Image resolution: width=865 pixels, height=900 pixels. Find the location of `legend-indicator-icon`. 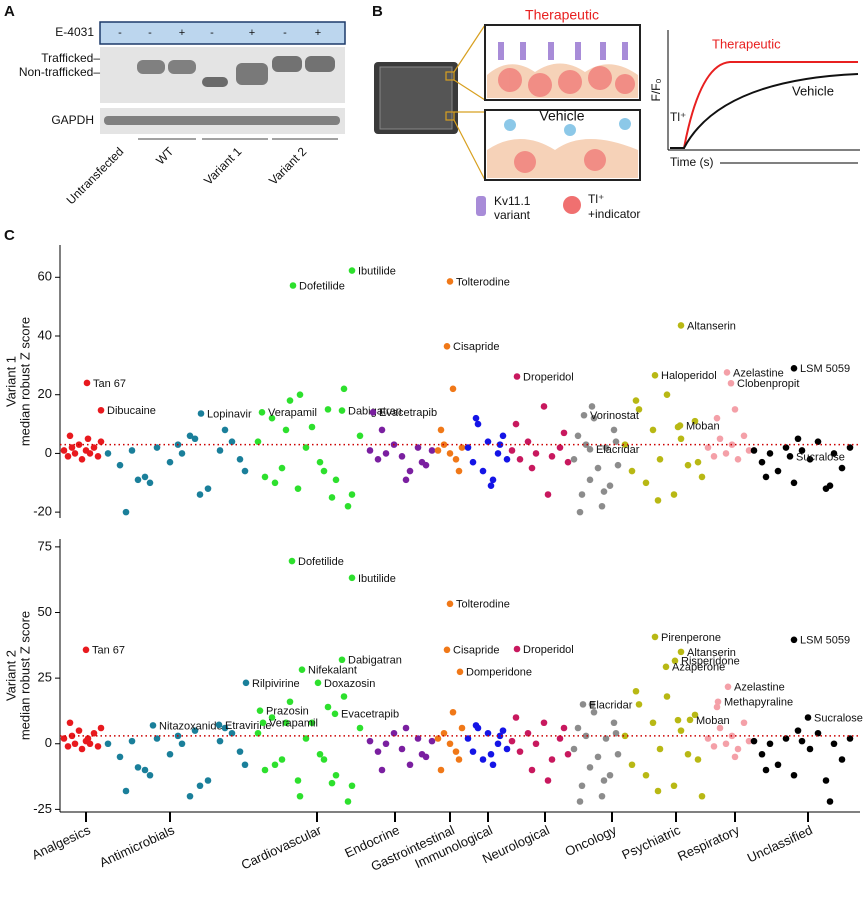

legend-indicator-icon is located at coordinates (572, 205).